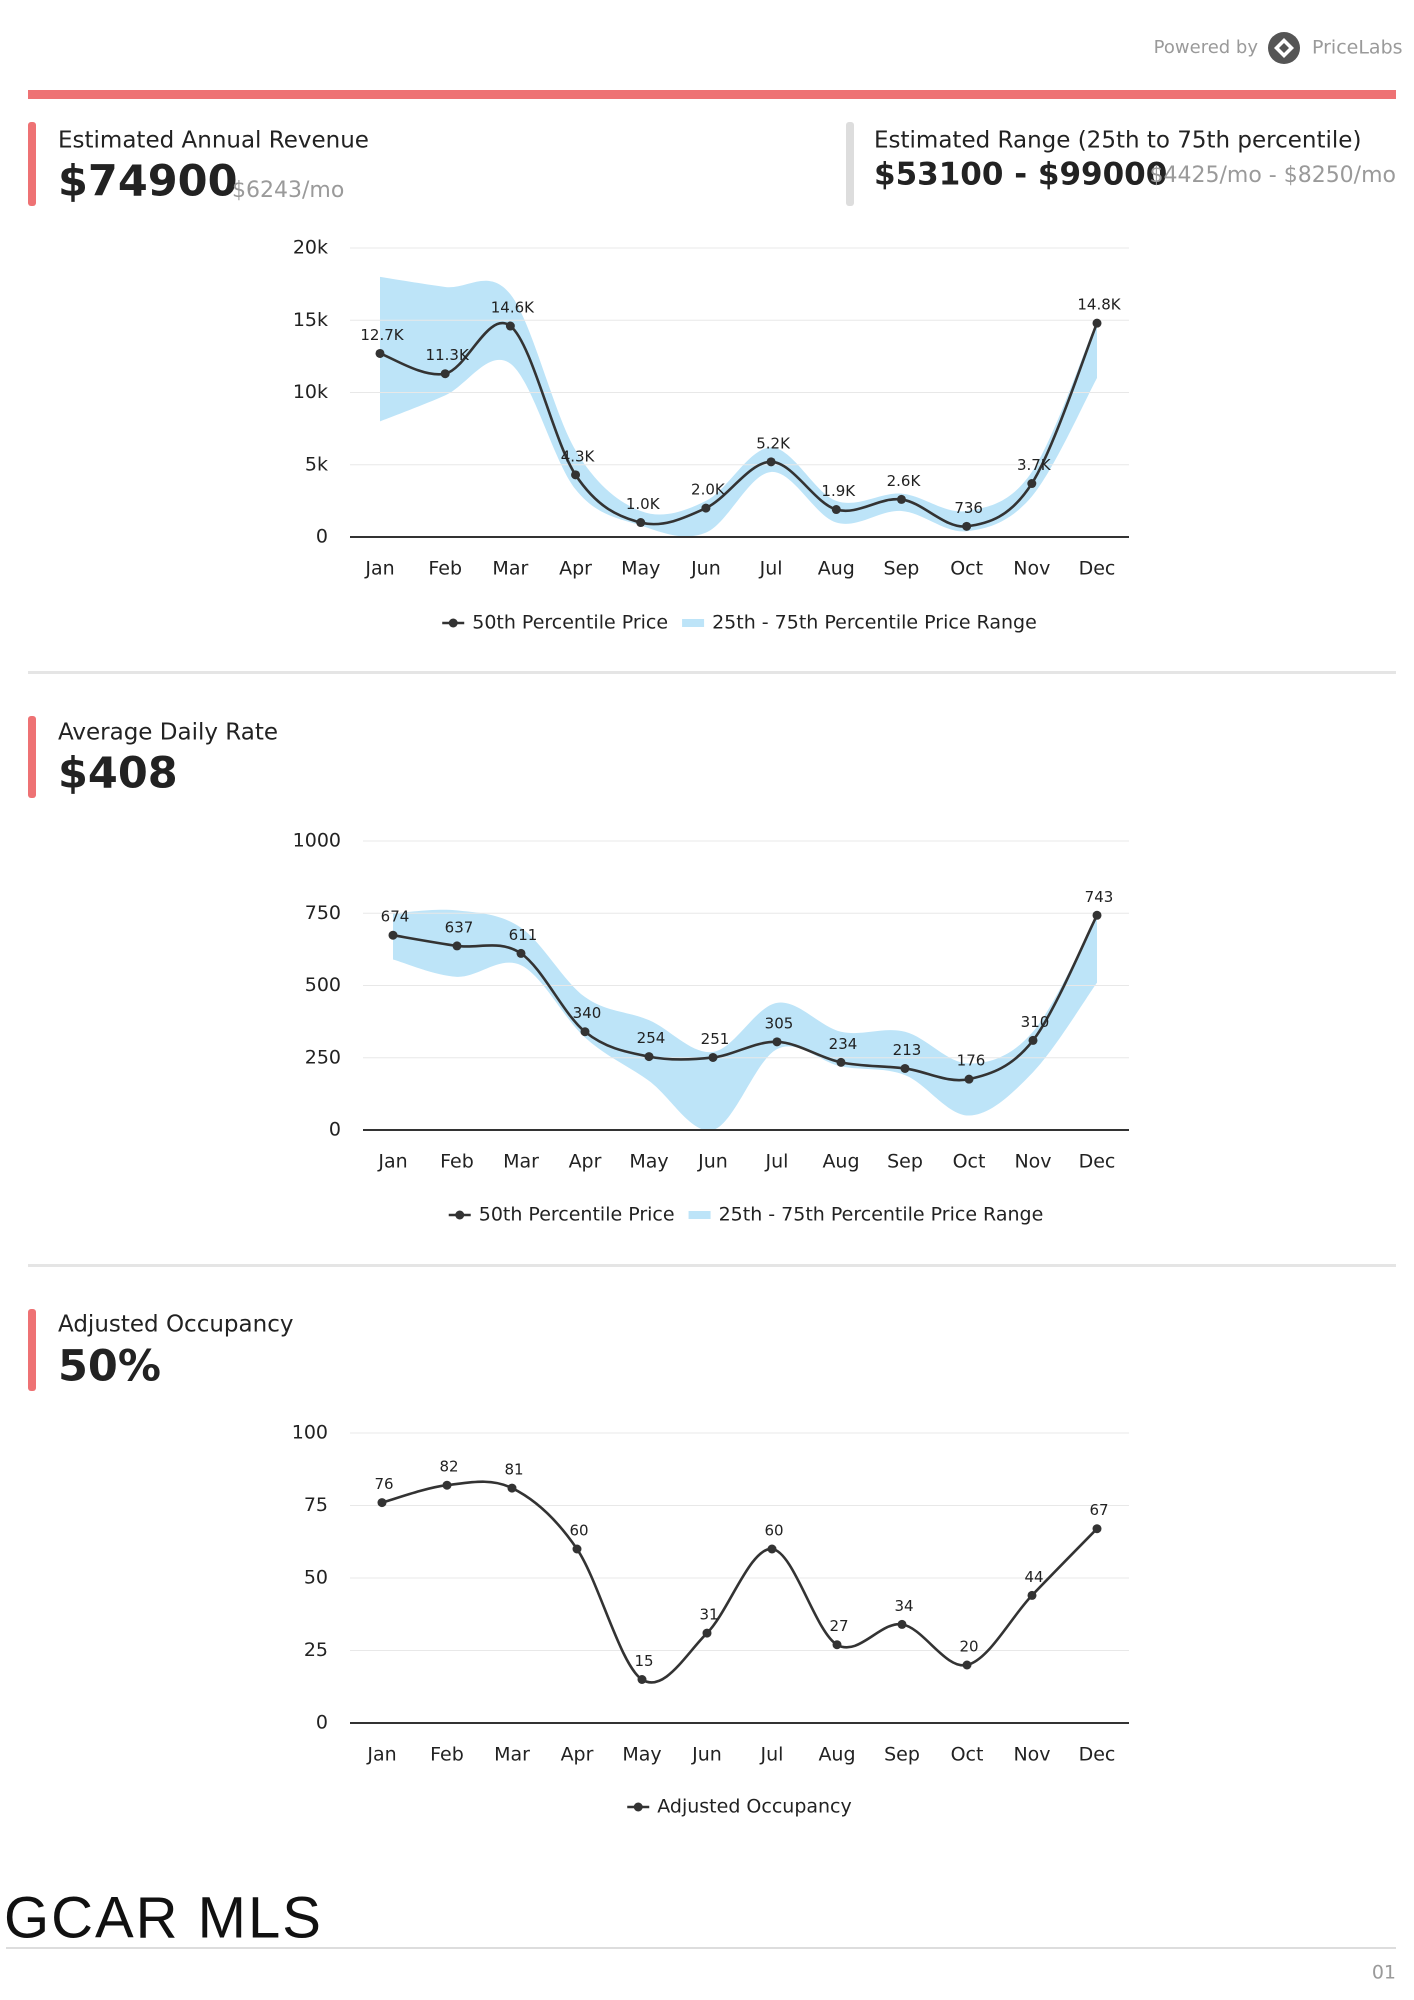 The width and height of the screenshot is (1414, 2000). I want to click on page-number: 01, so click(1384, 1973).